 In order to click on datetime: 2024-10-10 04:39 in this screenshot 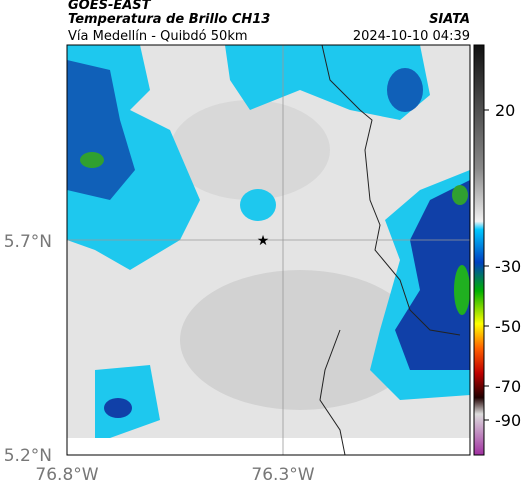, I will do `click(411, 36)`.